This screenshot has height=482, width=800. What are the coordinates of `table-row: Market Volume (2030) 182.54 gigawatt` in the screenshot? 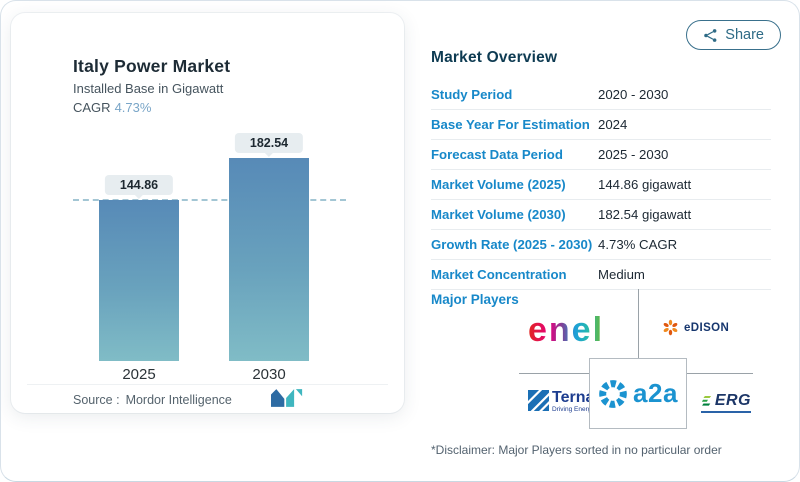 It's located at (601, 215).